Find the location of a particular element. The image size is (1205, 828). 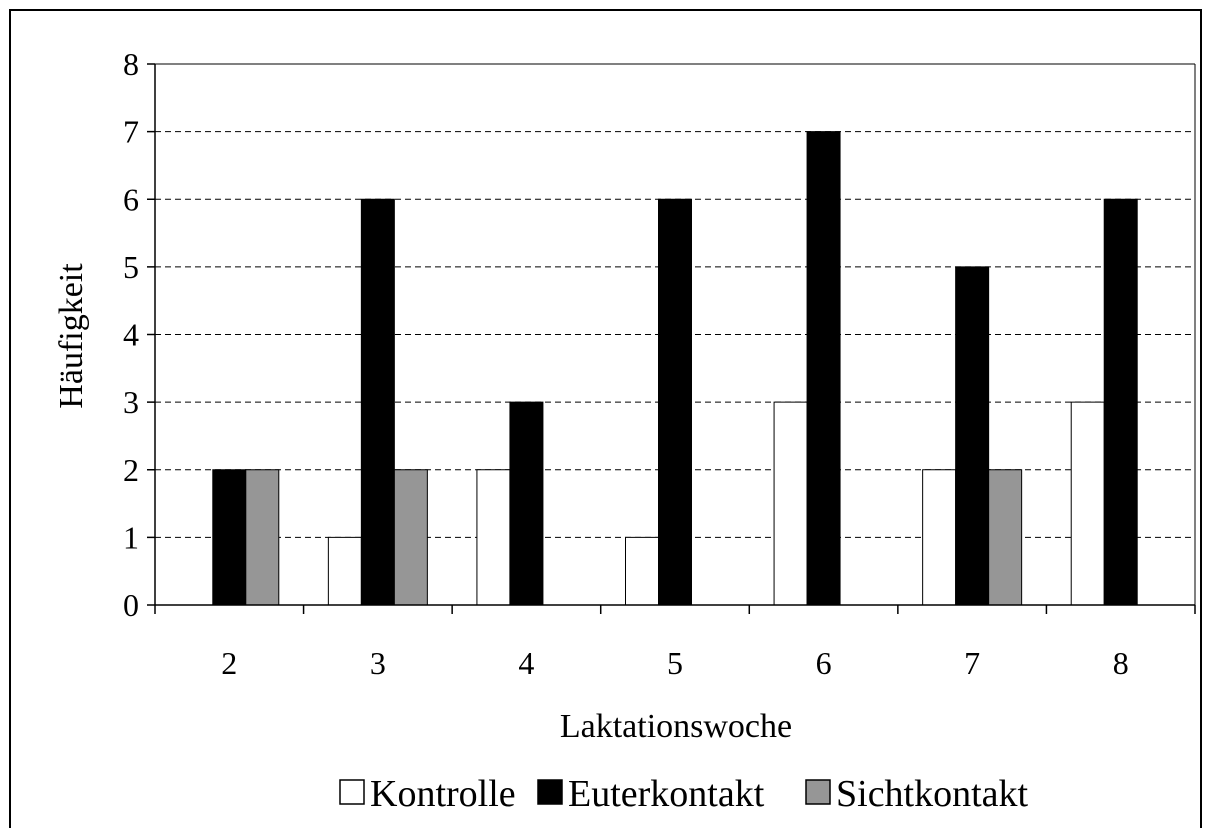

y-tick-label-7: 7 is located at coordinates (131, 132).